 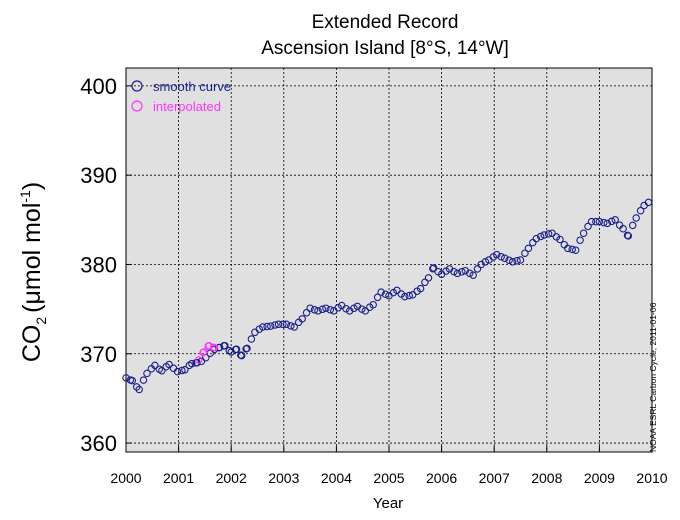 I want to click on x-tick-label: 2008, so click(x=546, y=478).